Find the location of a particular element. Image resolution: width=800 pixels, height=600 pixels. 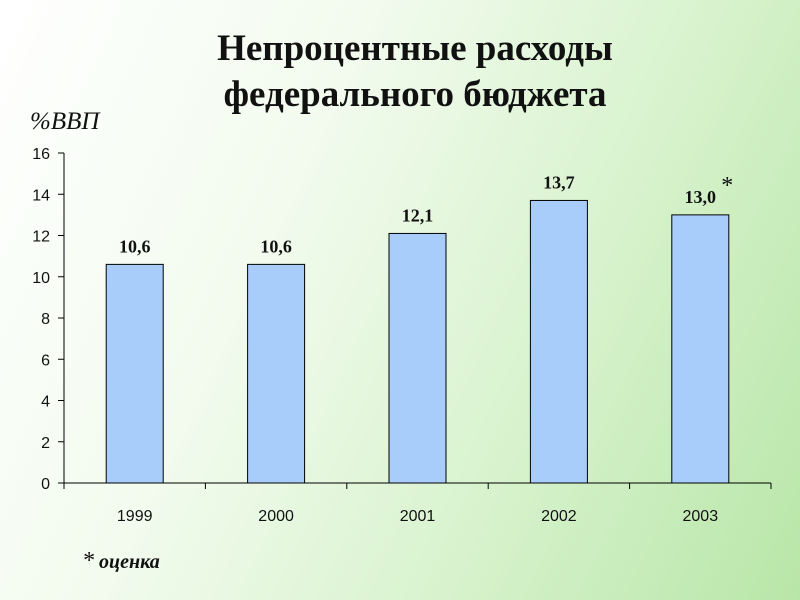

y-tick-label: 0 is located at coordinates (45, 484).